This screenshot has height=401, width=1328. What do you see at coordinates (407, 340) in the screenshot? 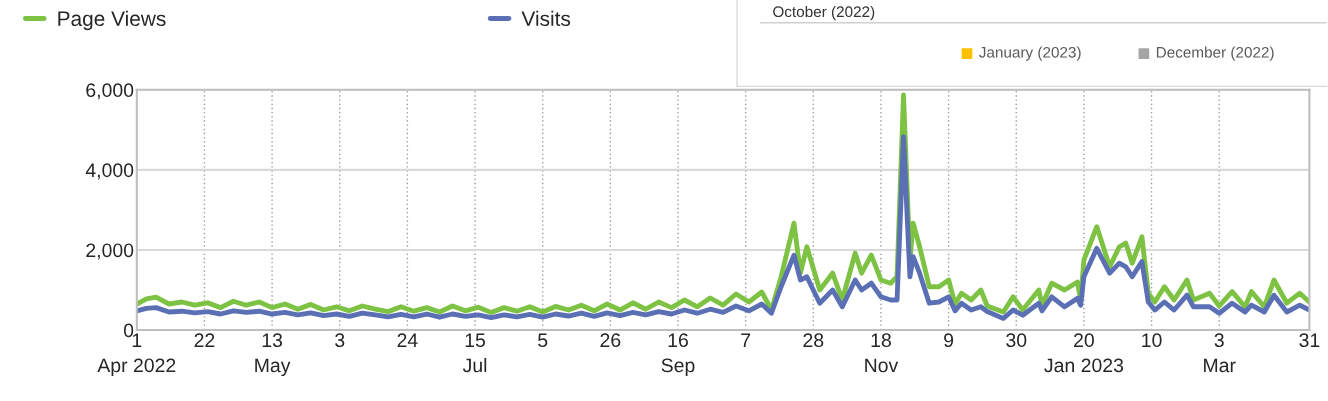
I see `x-tick-label: 24` at bounding box center [407, 340].